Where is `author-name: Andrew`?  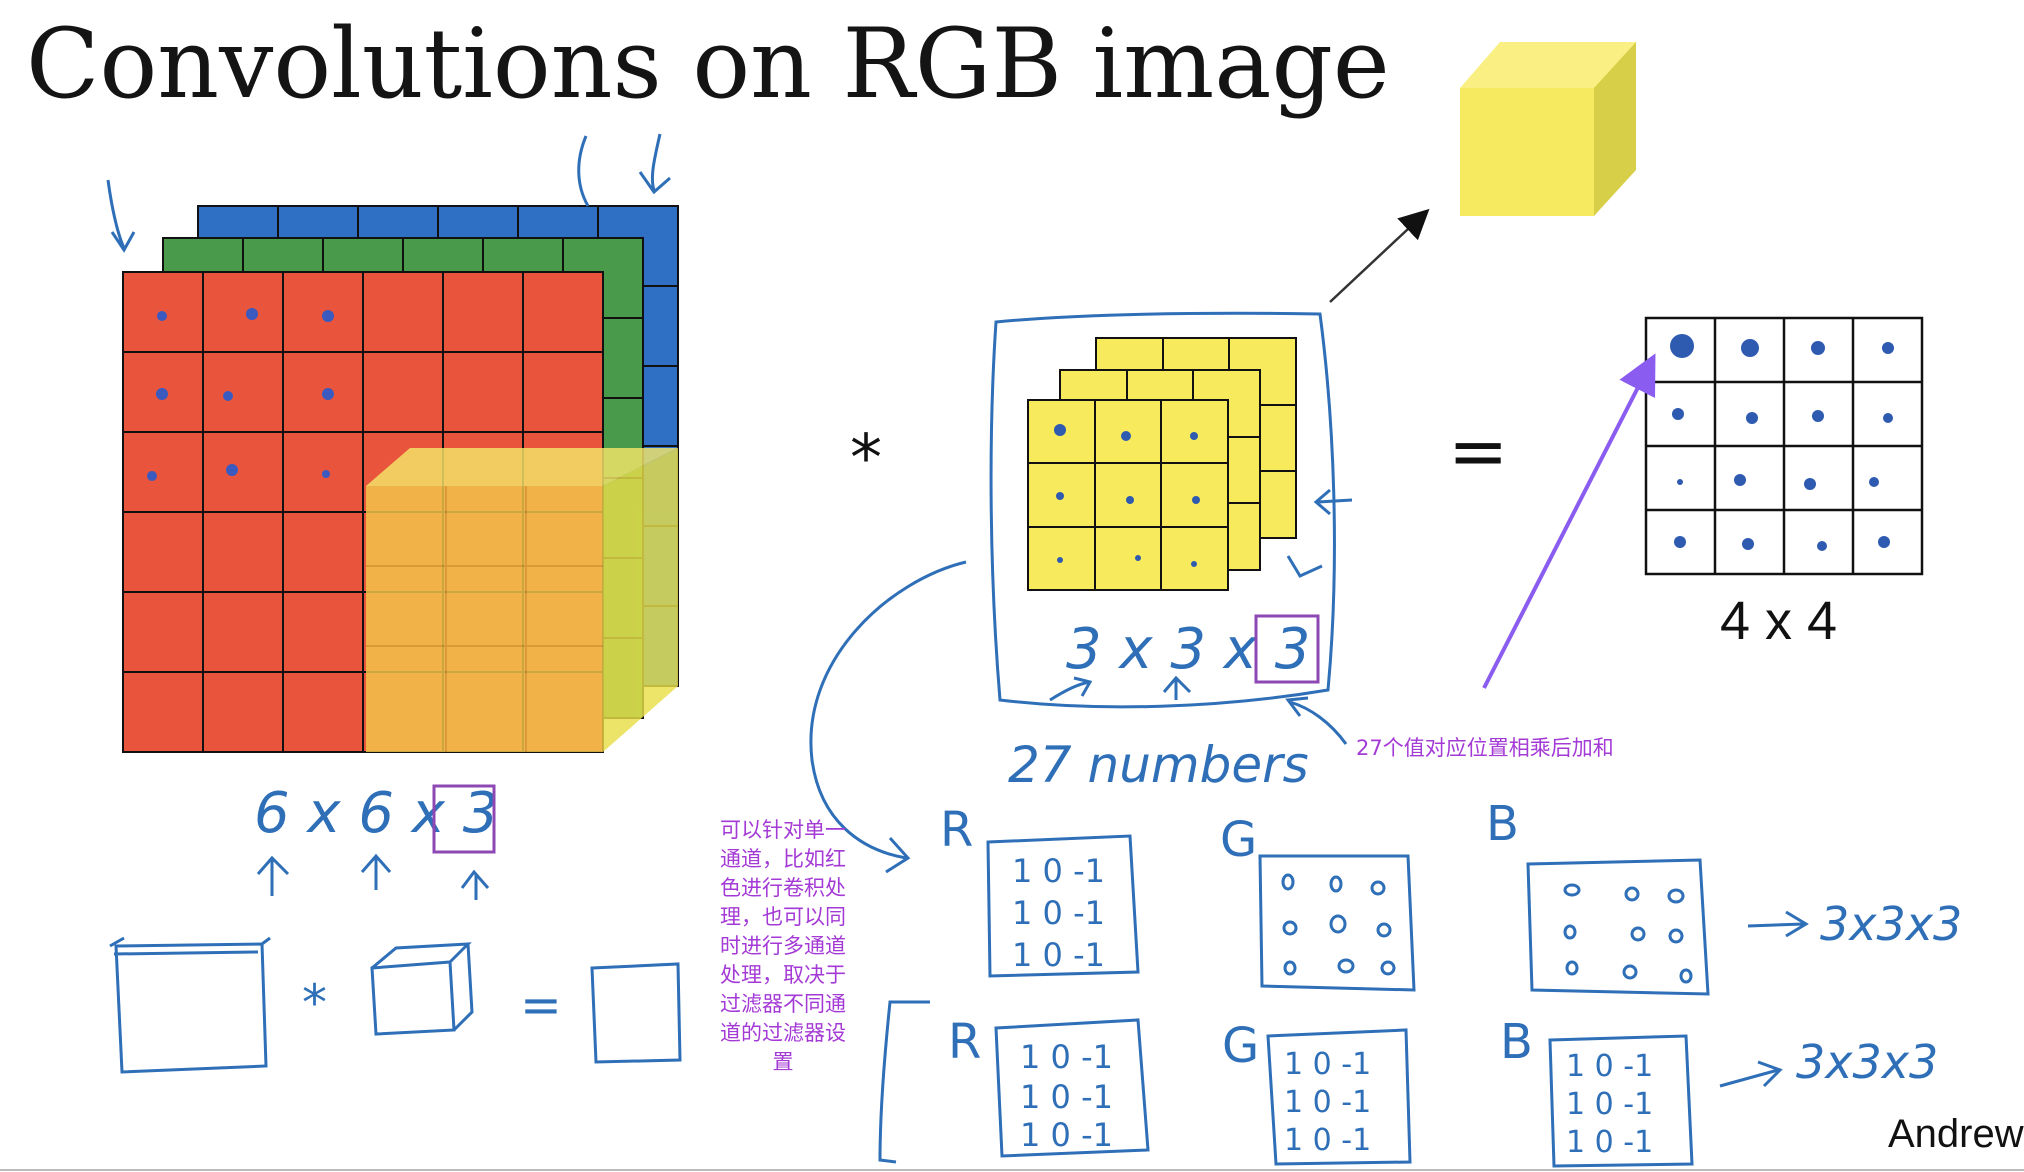
author-name: Andrew is located at coordinates (1956, 1134).